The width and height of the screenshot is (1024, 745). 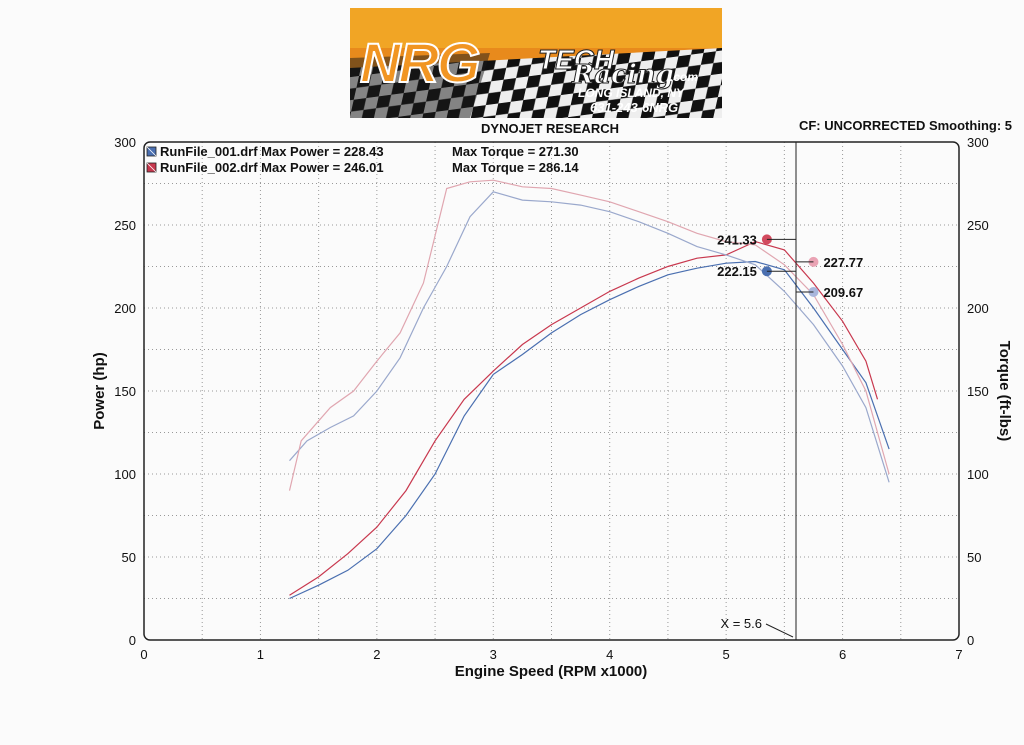 What do you see at coordinates (726, 654) in the screenshot?
I see `x-tick-label: 5` at bounding box center [726, 654].